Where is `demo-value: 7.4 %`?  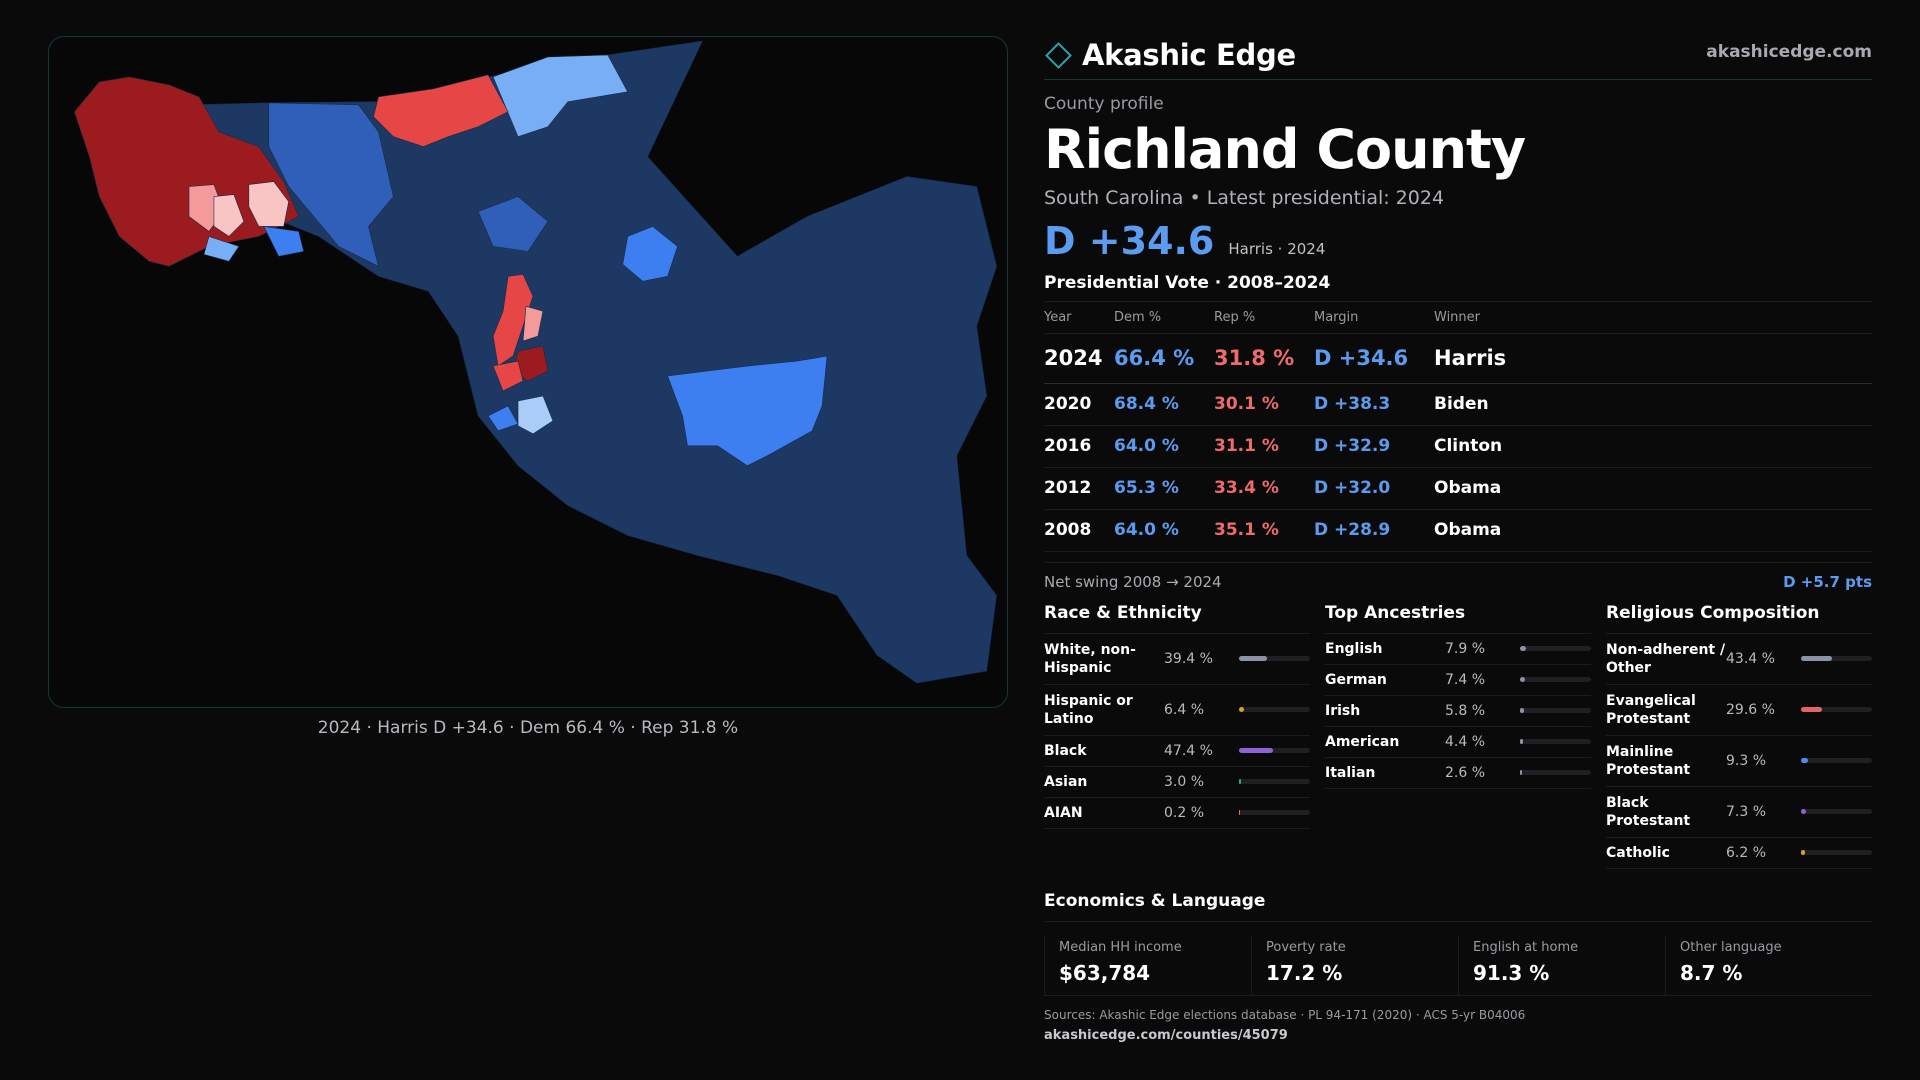 demo-value: 7.4 % is located at coordinates (1465, 679).